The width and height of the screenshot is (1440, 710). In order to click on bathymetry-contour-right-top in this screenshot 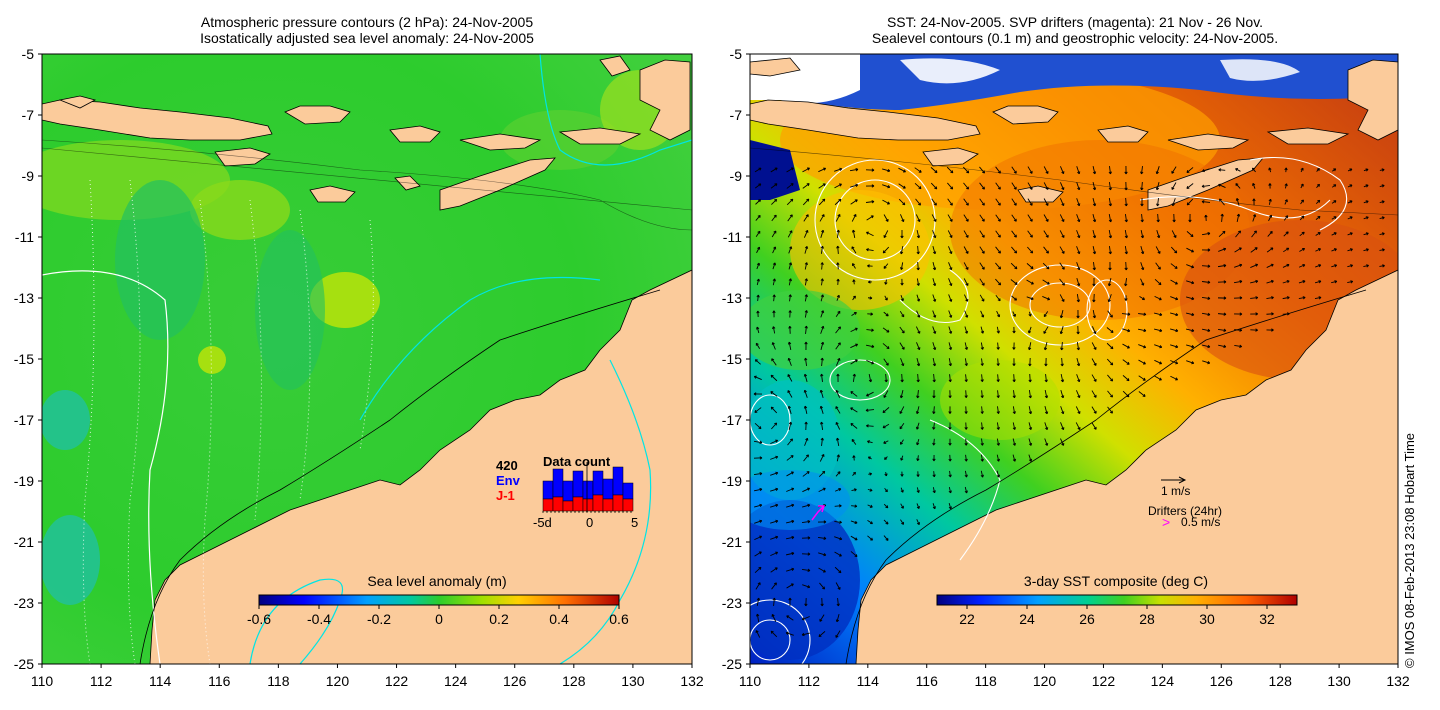, I will do `click(1074, 181)`.